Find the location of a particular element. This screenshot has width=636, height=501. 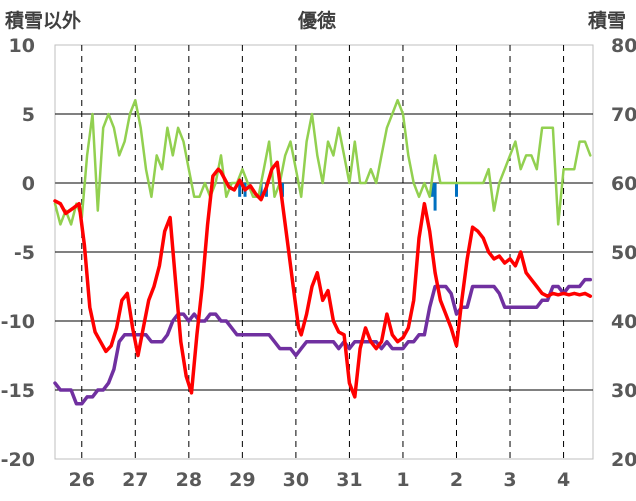

x-tick-label: 3 is located at coordinates (509, 480).